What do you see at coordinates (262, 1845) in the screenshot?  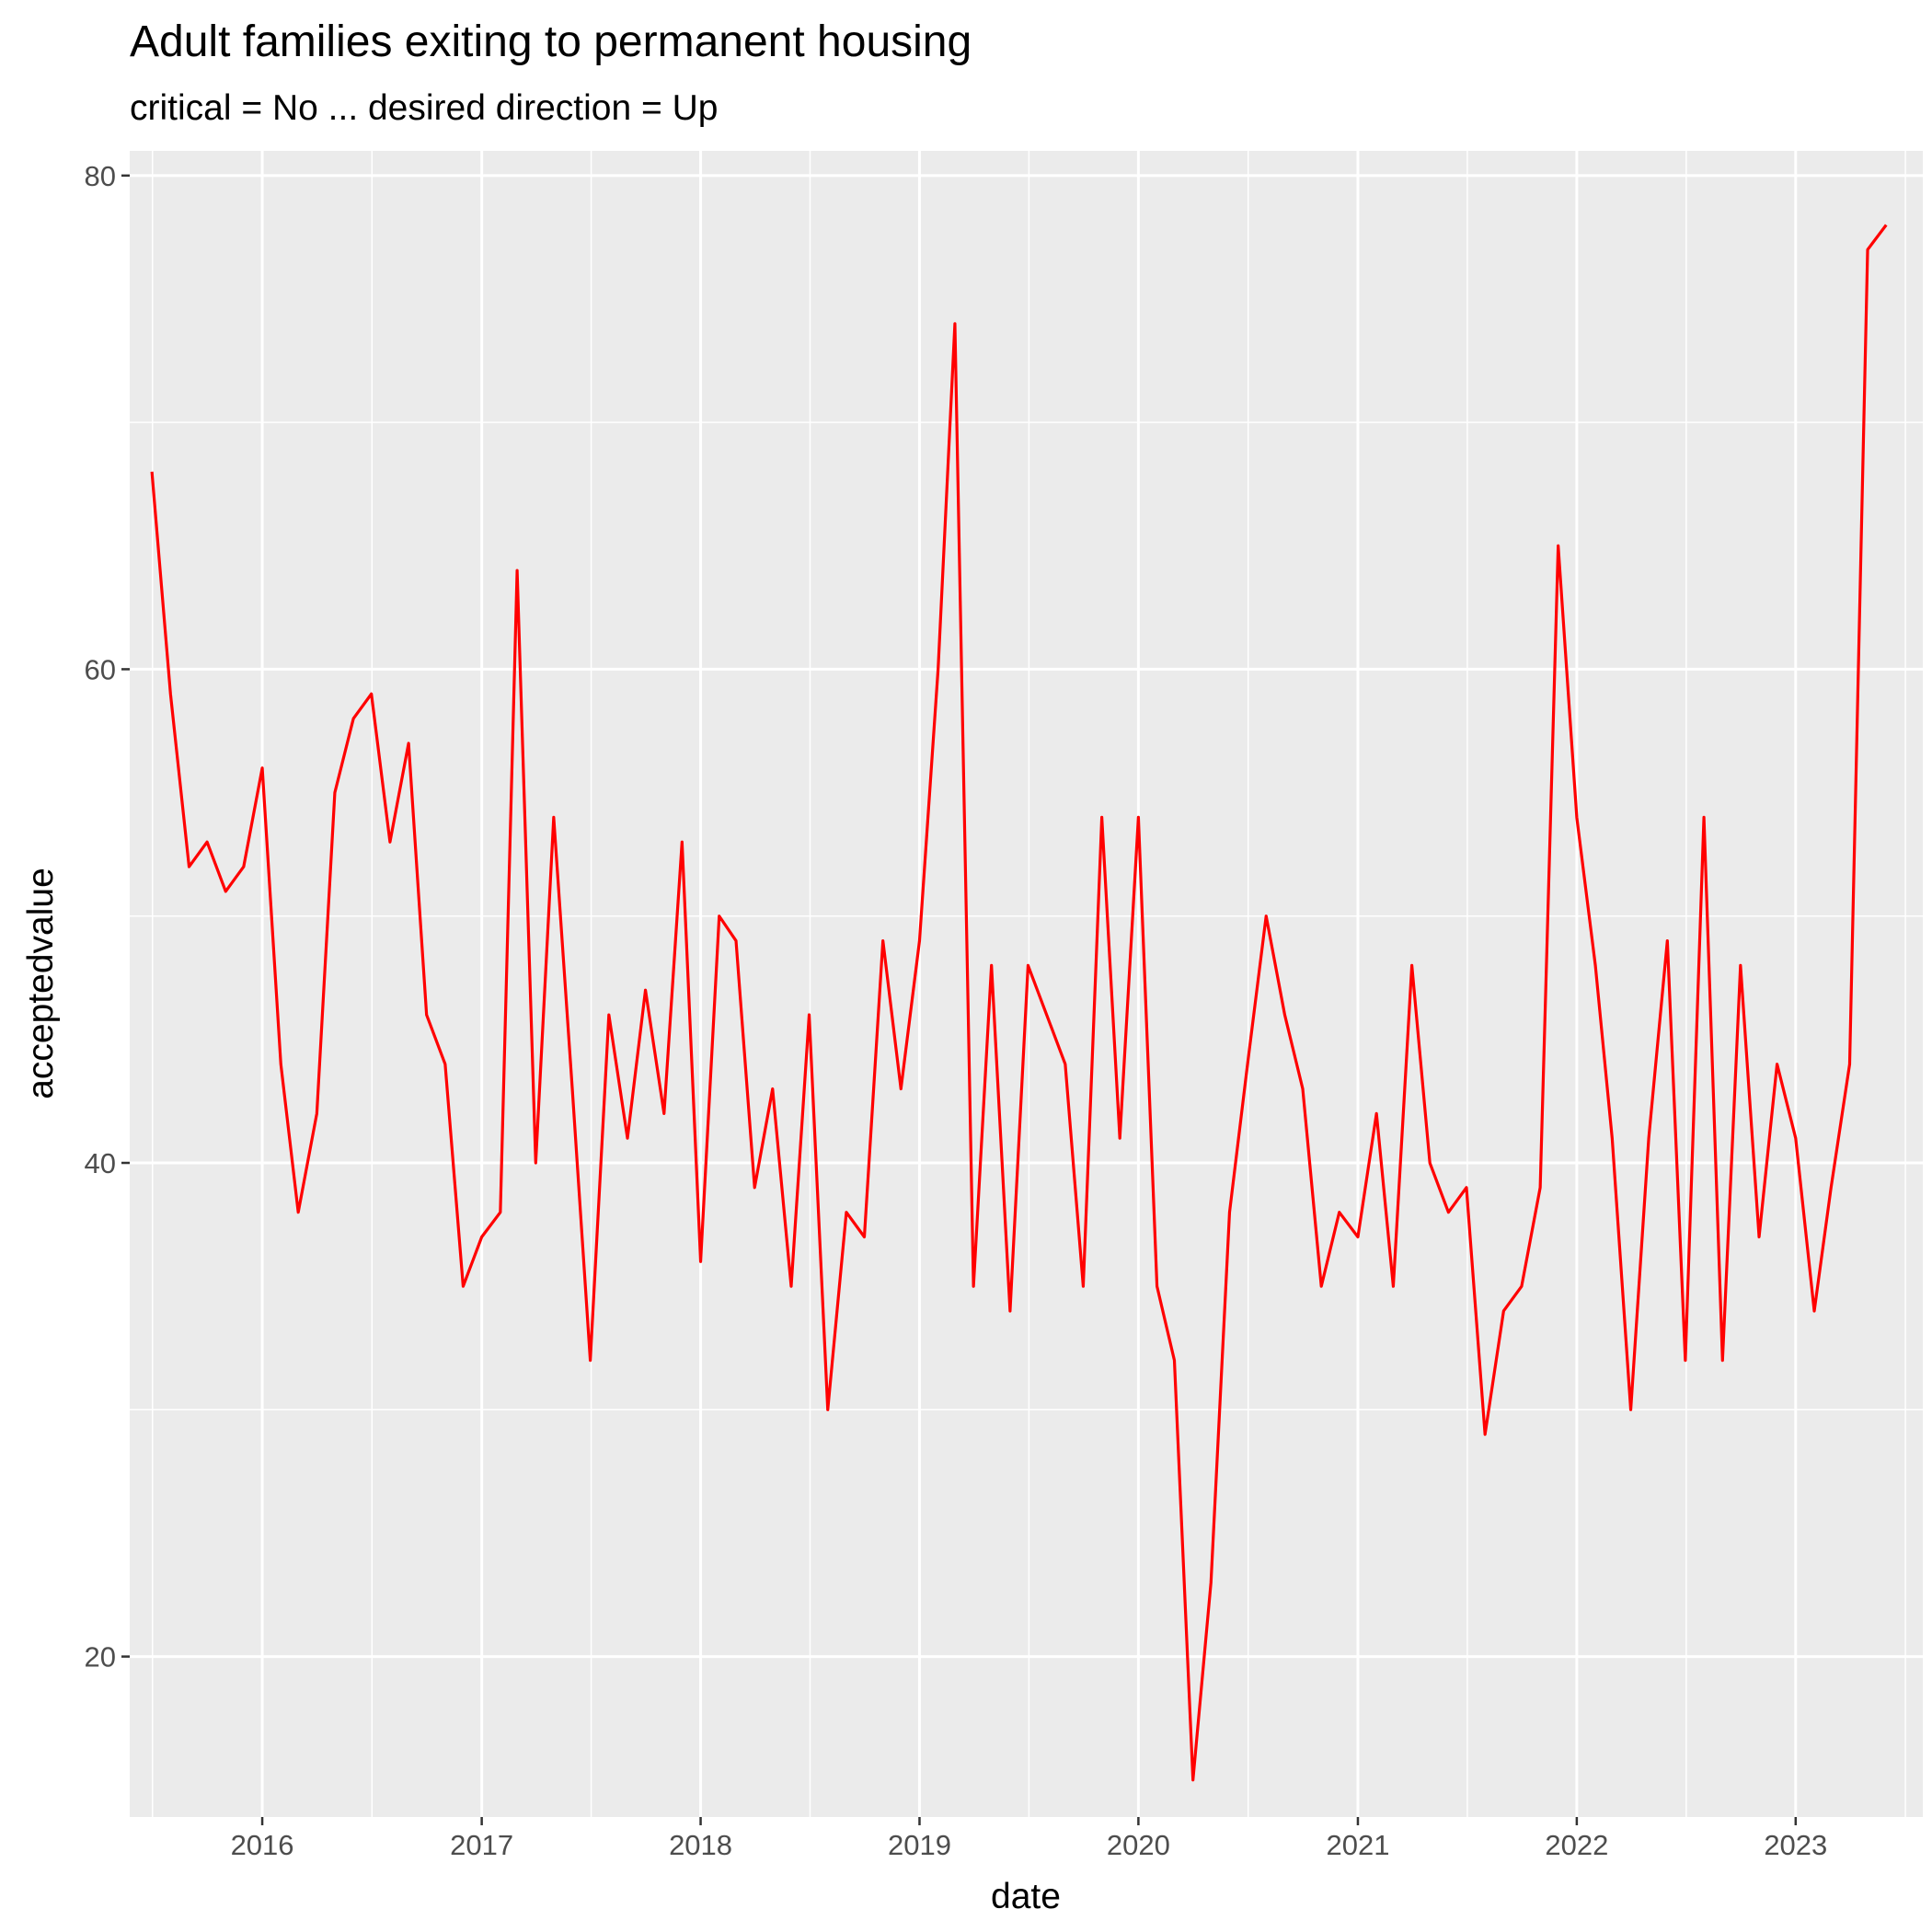 I see `x-tick-label: 2016` at bounding box center [262, 1845].